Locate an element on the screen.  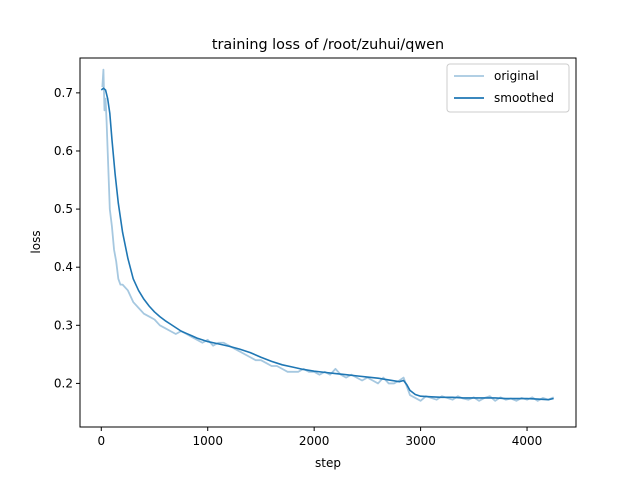
legend: original smoothed is located at coordinates (508, 88).